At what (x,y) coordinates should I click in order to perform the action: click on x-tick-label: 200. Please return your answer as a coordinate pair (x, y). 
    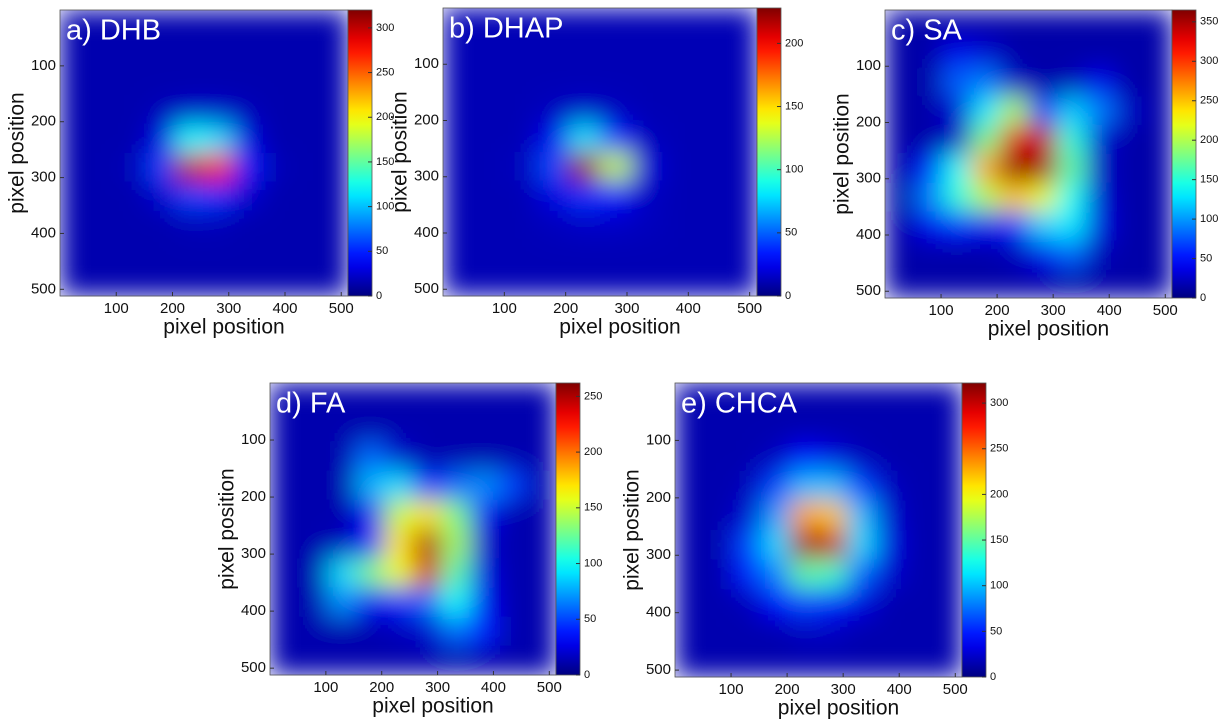
    Looking at the image, I should click on (172, 308).